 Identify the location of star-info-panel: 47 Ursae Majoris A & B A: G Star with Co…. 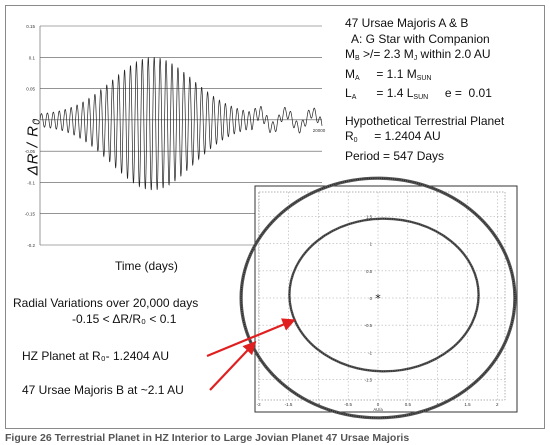
(424, 90).